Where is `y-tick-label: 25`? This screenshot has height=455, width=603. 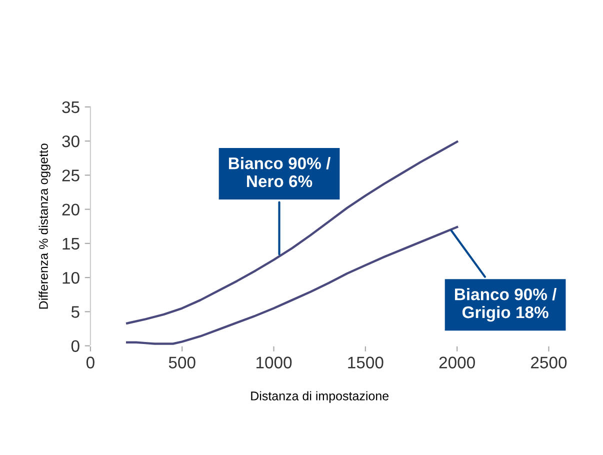
y-tick-label: 25 is located at coordinates (71, 176).